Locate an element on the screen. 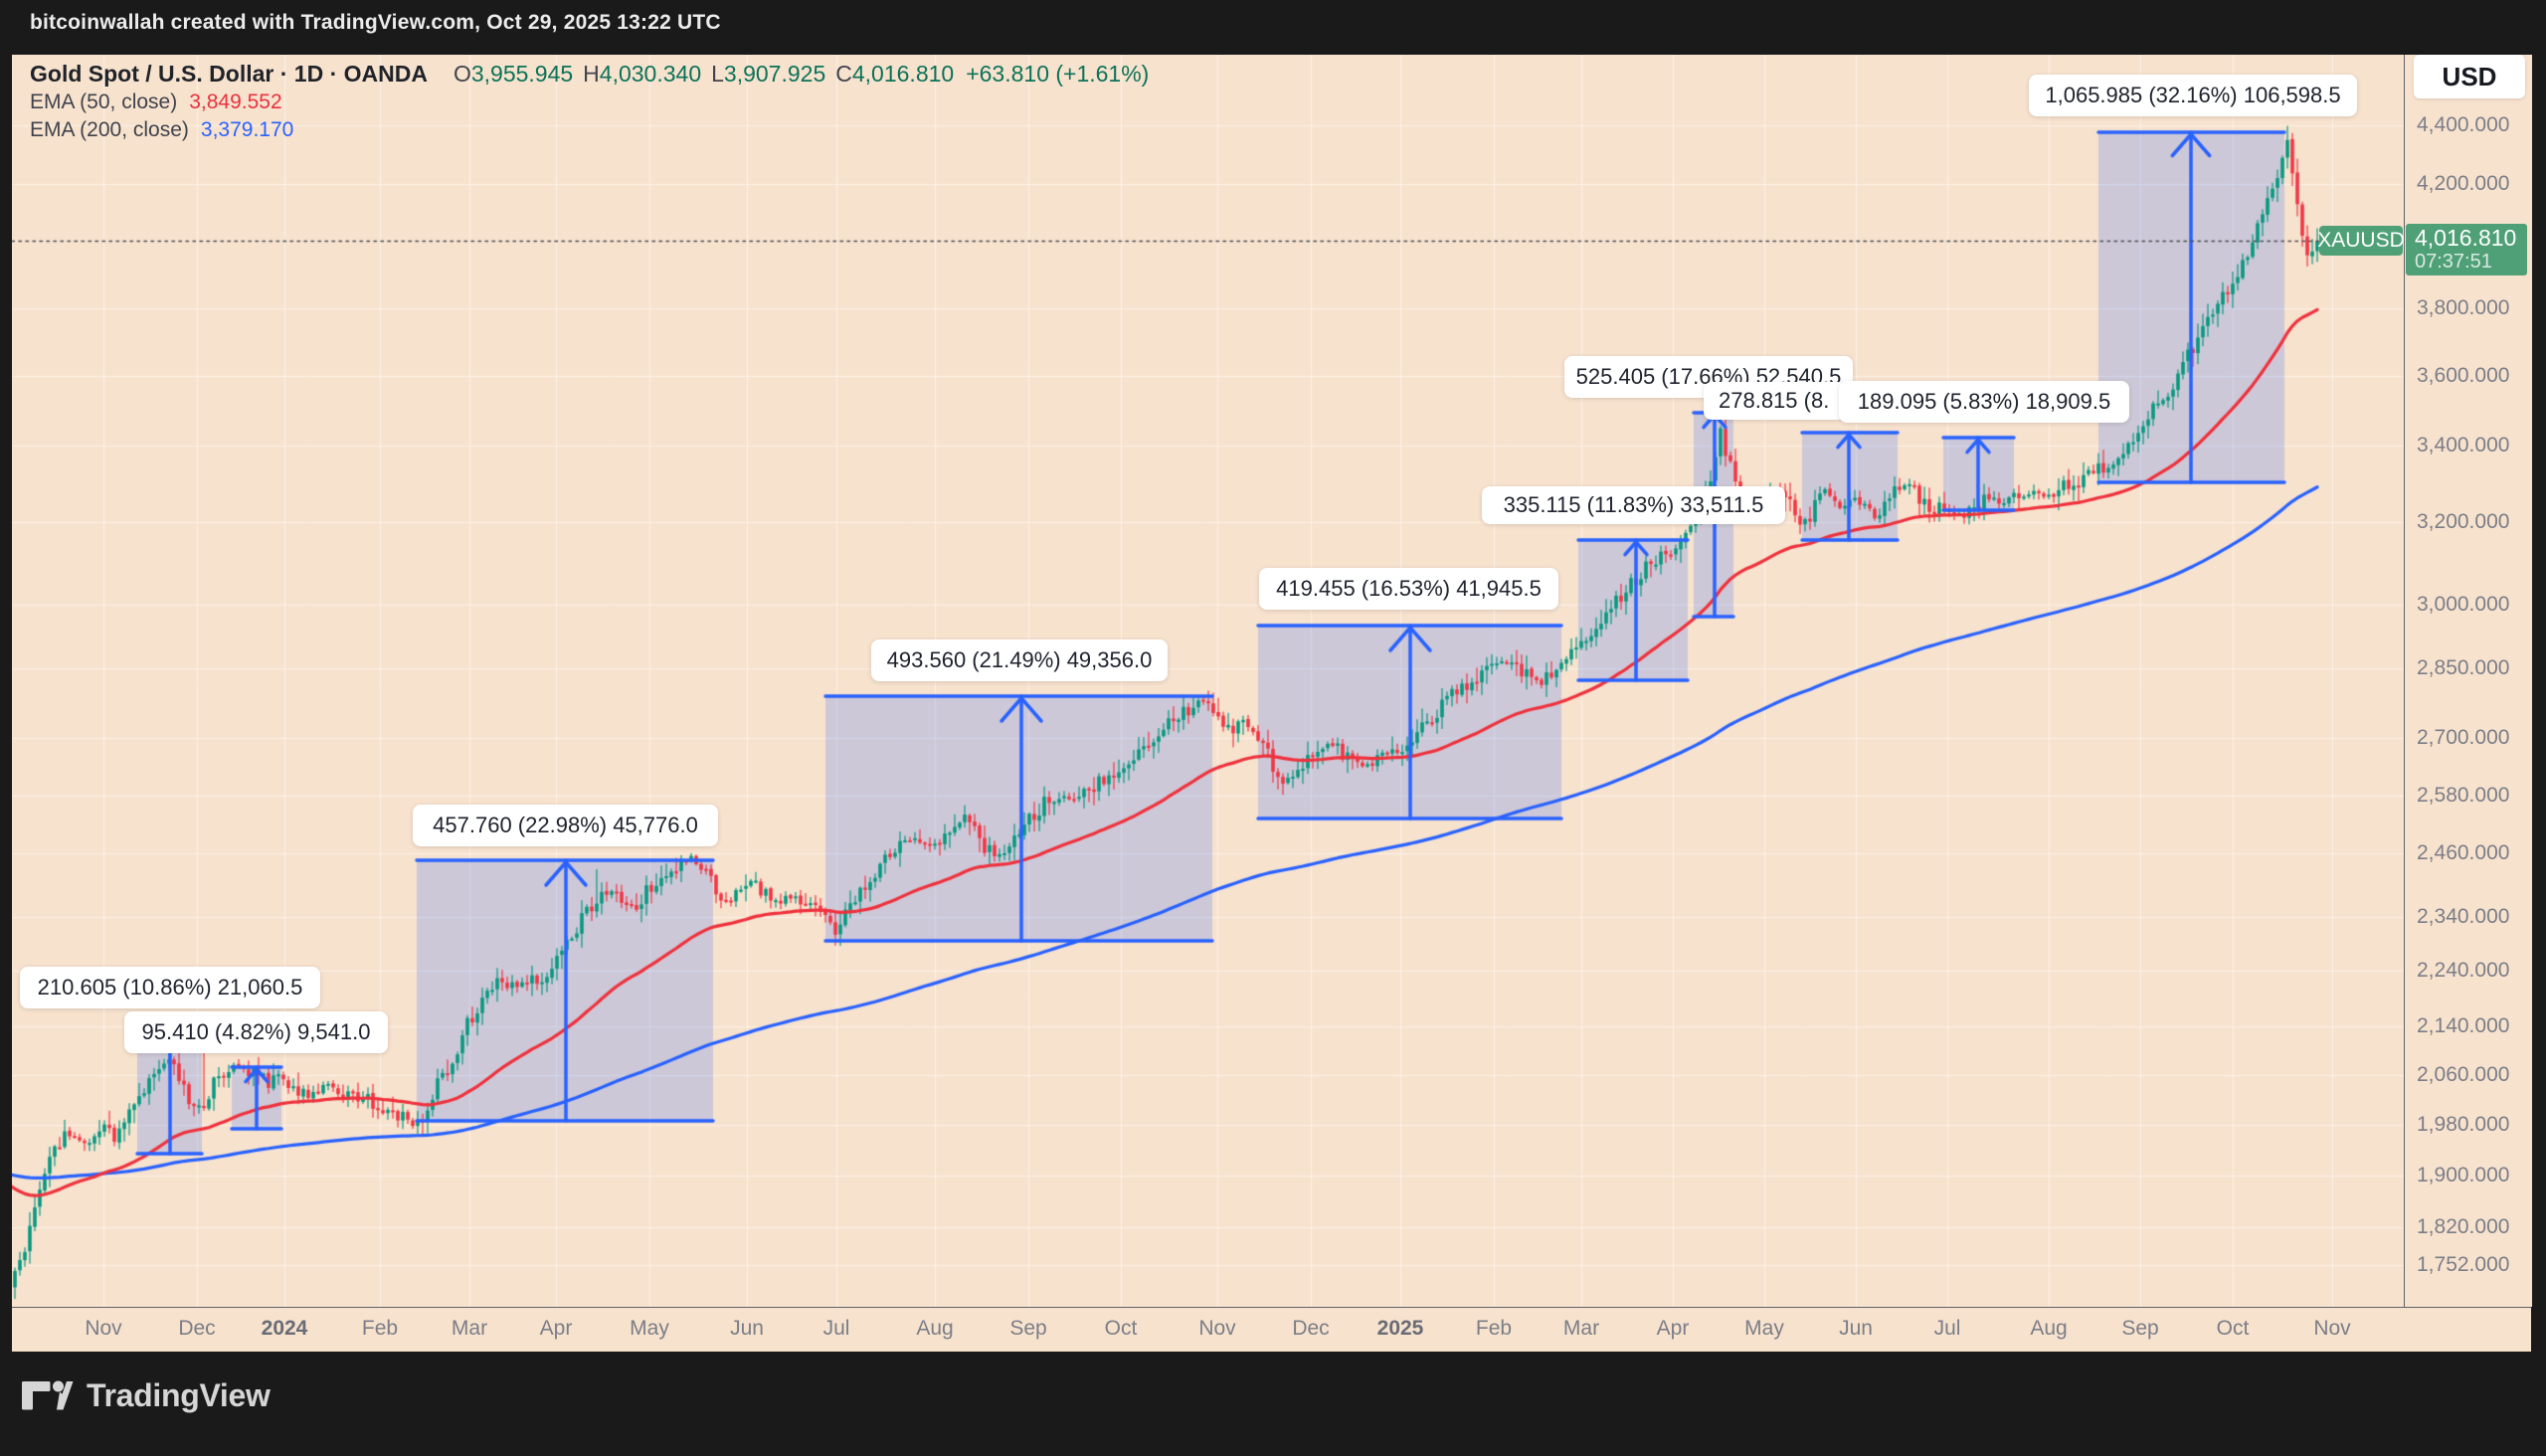  price-tick-label: 2,850.000 is located at coordinates (2463, 667).